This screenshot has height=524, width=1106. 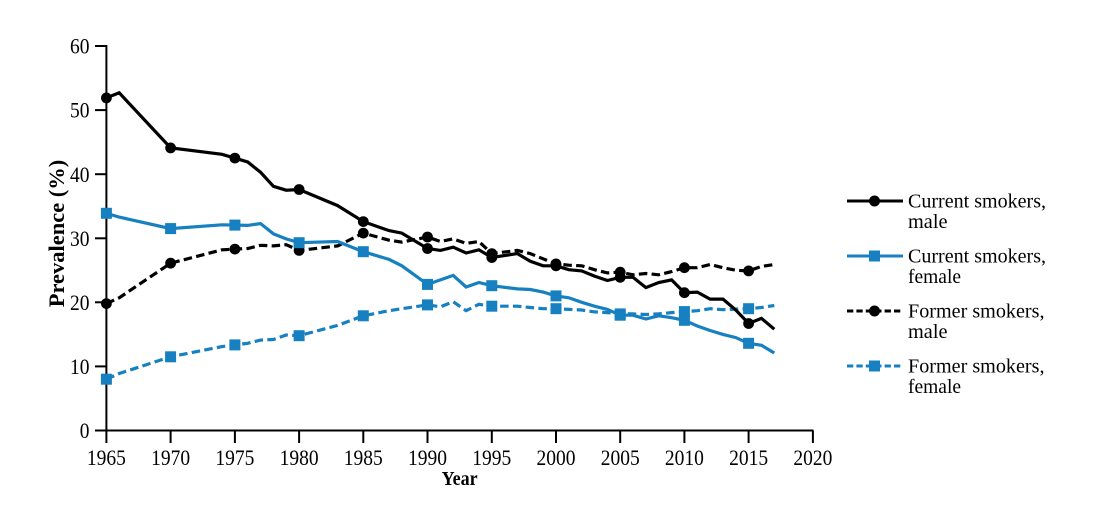 I want to click on svg-text: 1980, so click(x=299, y=457).